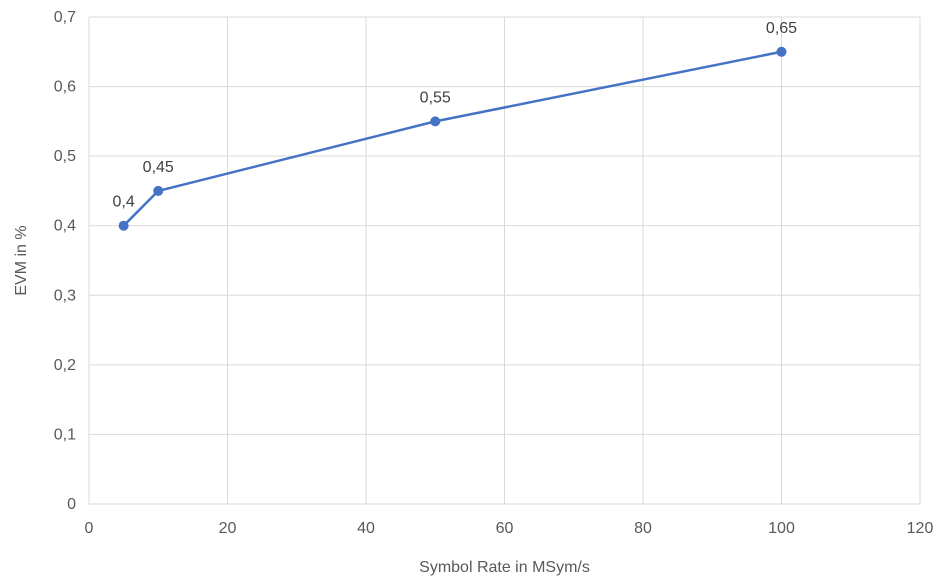  I want to click on y-tick-label: 0,7, so click(65, 17).